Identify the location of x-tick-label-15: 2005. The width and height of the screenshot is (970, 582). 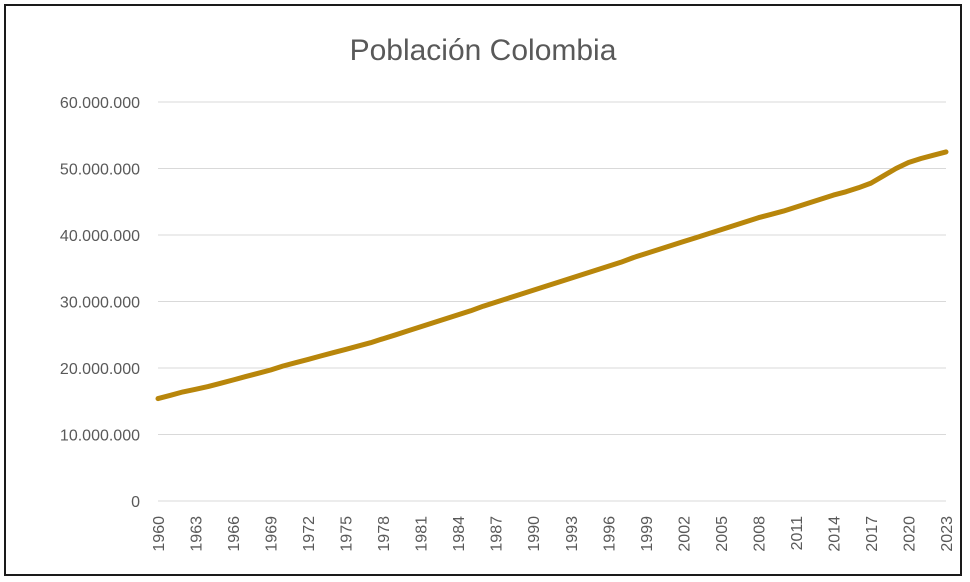
(722, 534).